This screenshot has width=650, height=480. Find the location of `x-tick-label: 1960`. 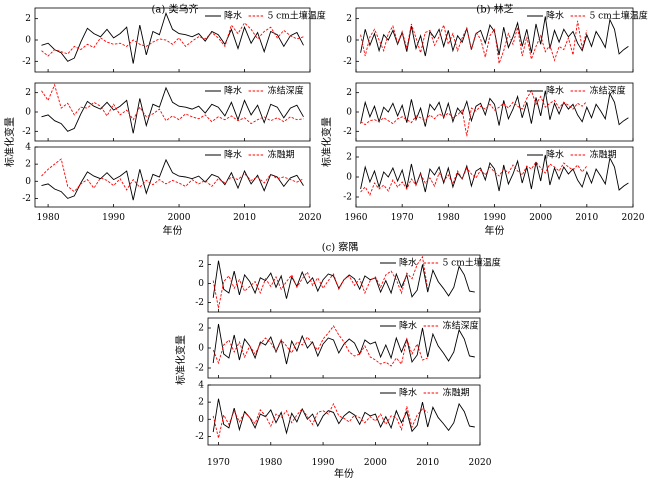

x-tick-label: 1960 is located at coordinates (356, 218).